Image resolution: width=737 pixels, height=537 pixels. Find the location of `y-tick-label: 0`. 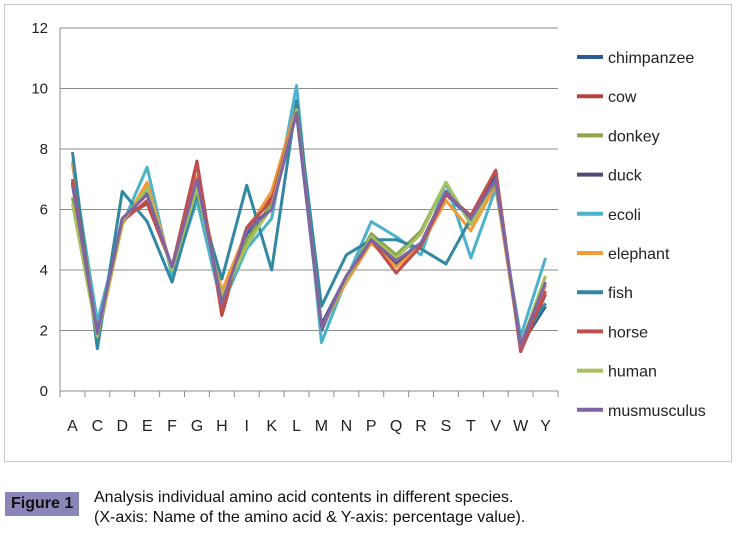

y-tick-label: 0 is located at coordinates (44, 391).